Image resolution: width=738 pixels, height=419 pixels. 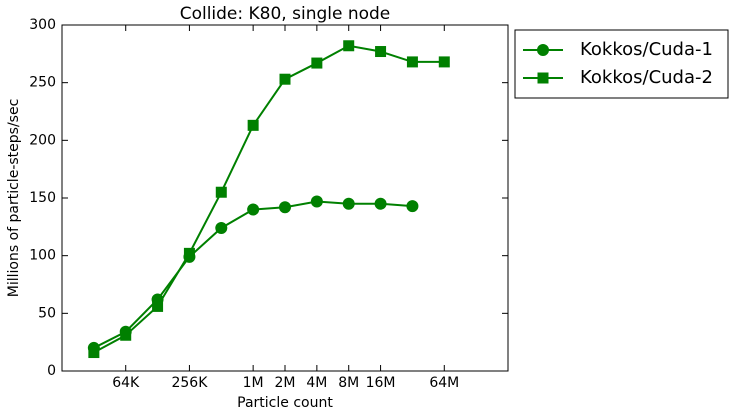 What do you see at coordinates (348, 383) in the screenshot?
I see `x-tick-label: 8M` at bounding box center [348, 383].